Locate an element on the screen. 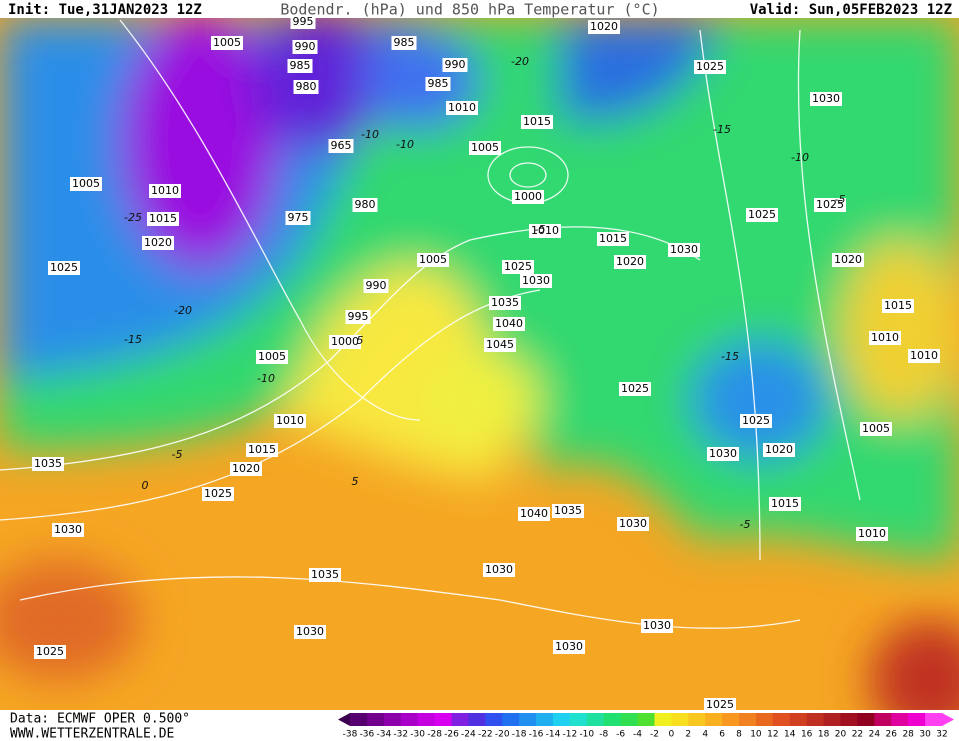 This screenshot has height=741, width=959. isobar-label: 995 is located at coordinates (303, 21).